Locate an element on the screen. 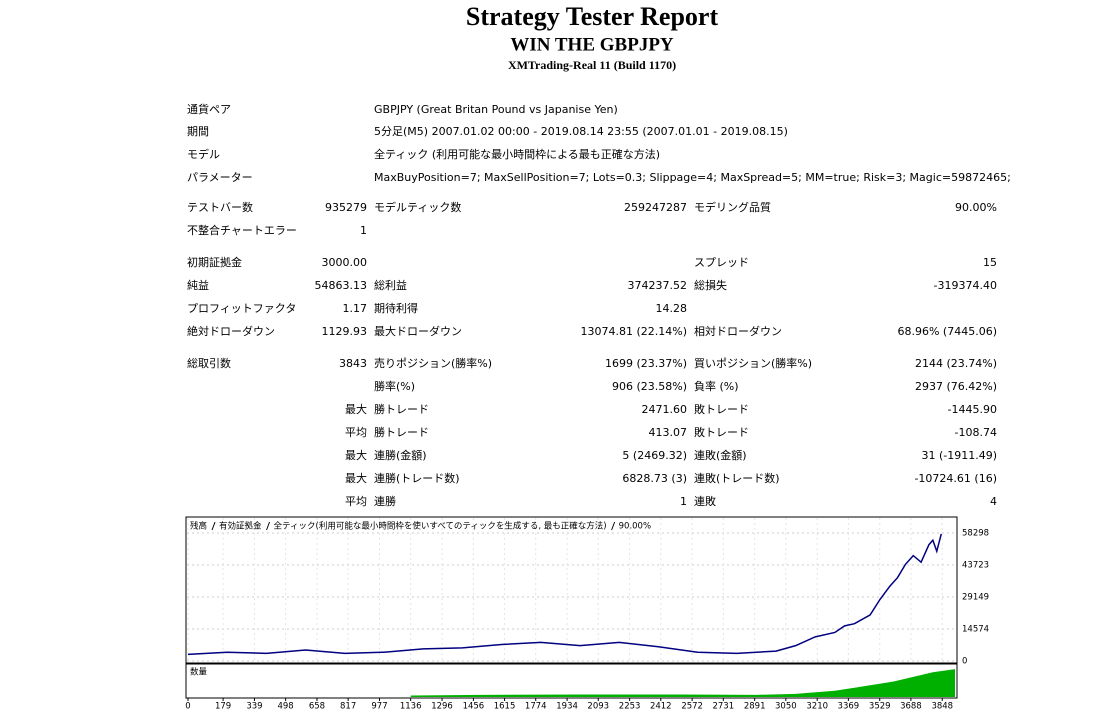  stat-label: 負率 (%) is located at coordinates (716, 386).